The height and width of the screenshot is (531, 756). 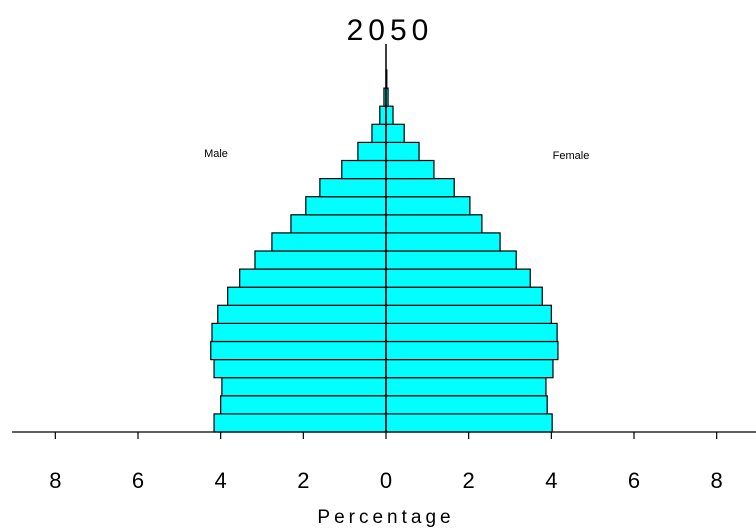 What do you see at coordinates (571, 156) in the screenshot?
I see `legend-label: Female` at bounding box center [571, 156].